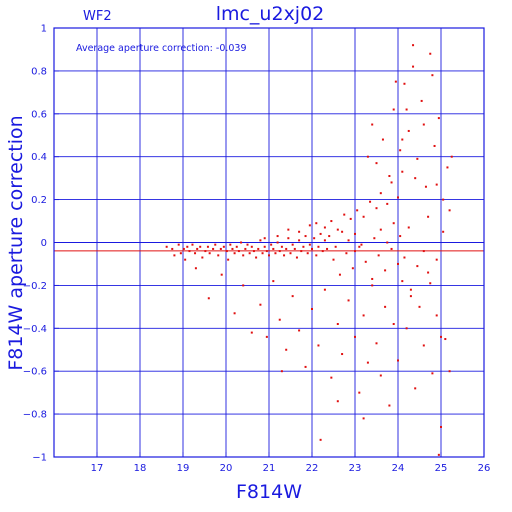  I want to click on x-tick-label: 22, so click(312, 468).